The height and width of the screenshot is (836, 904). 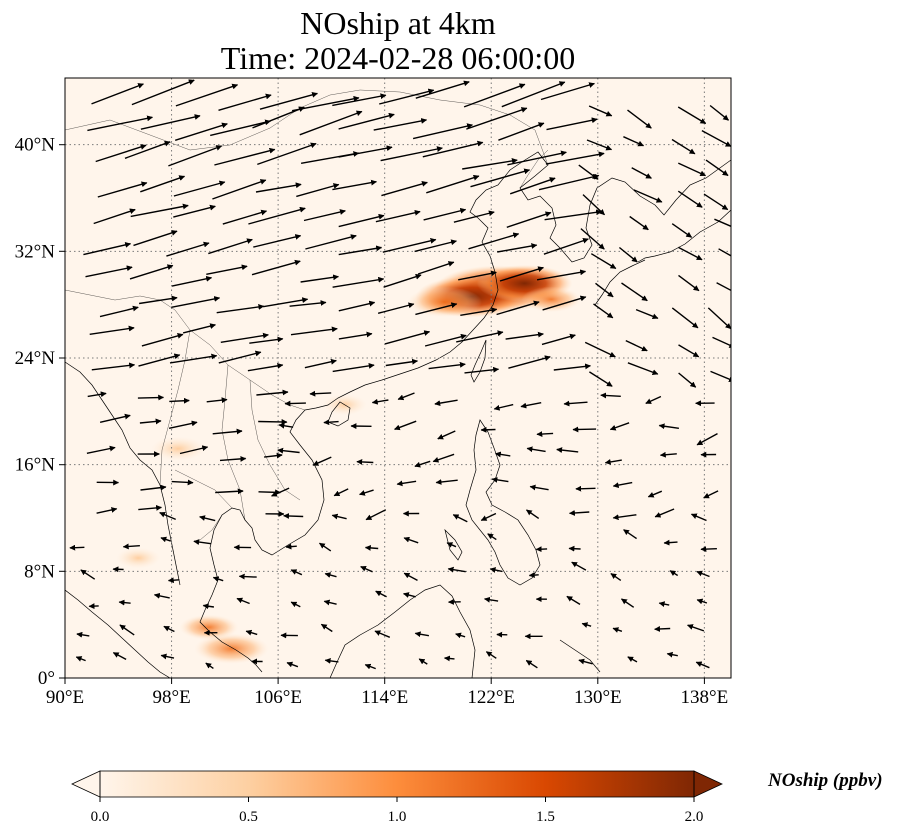 What do you see at coordinates (35, 145) in the screenshot?
I see `lat-tick-label: 40°N` at bounding box center [35, 145].